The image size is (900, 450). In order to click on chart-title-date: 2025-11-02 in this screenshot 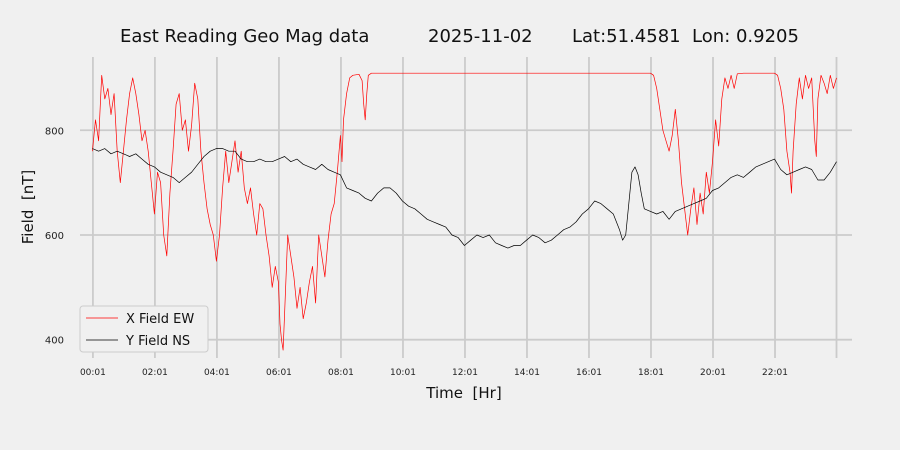, I will do `click(480, 36)`.